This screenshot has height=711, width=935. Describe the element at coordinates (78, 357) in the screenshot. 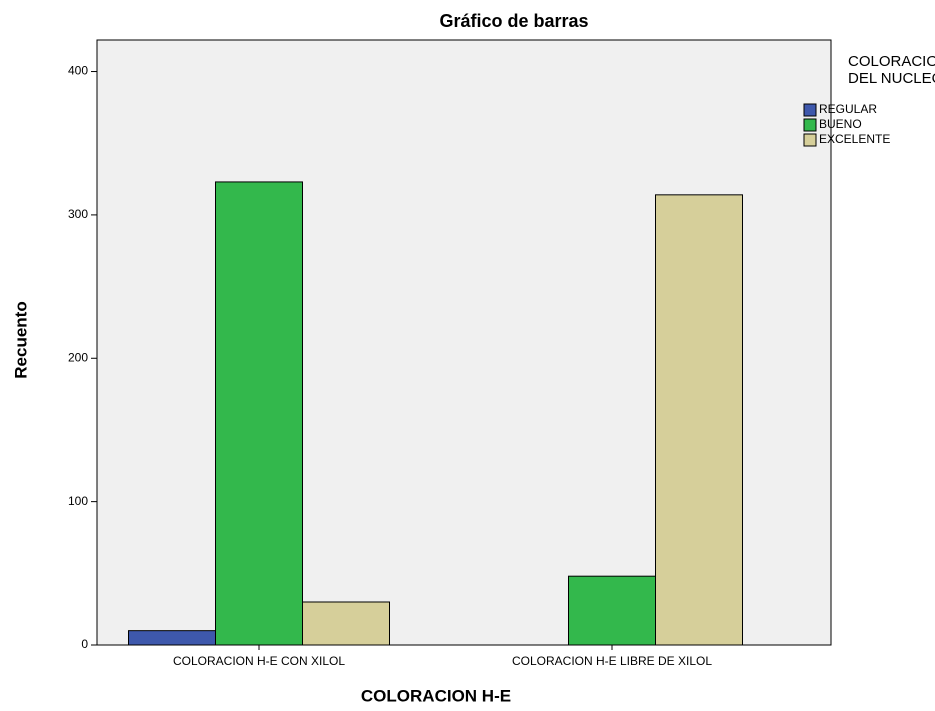

I see `y-tick-label: 200` at that location.